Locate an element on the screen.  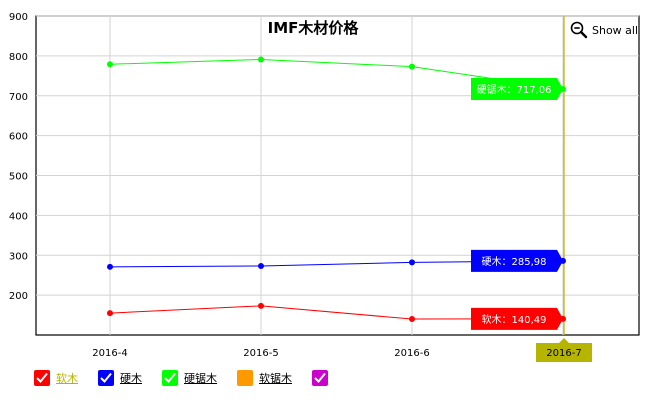
legend-item-3: 软锯木 is located at coordinates (264, 378).